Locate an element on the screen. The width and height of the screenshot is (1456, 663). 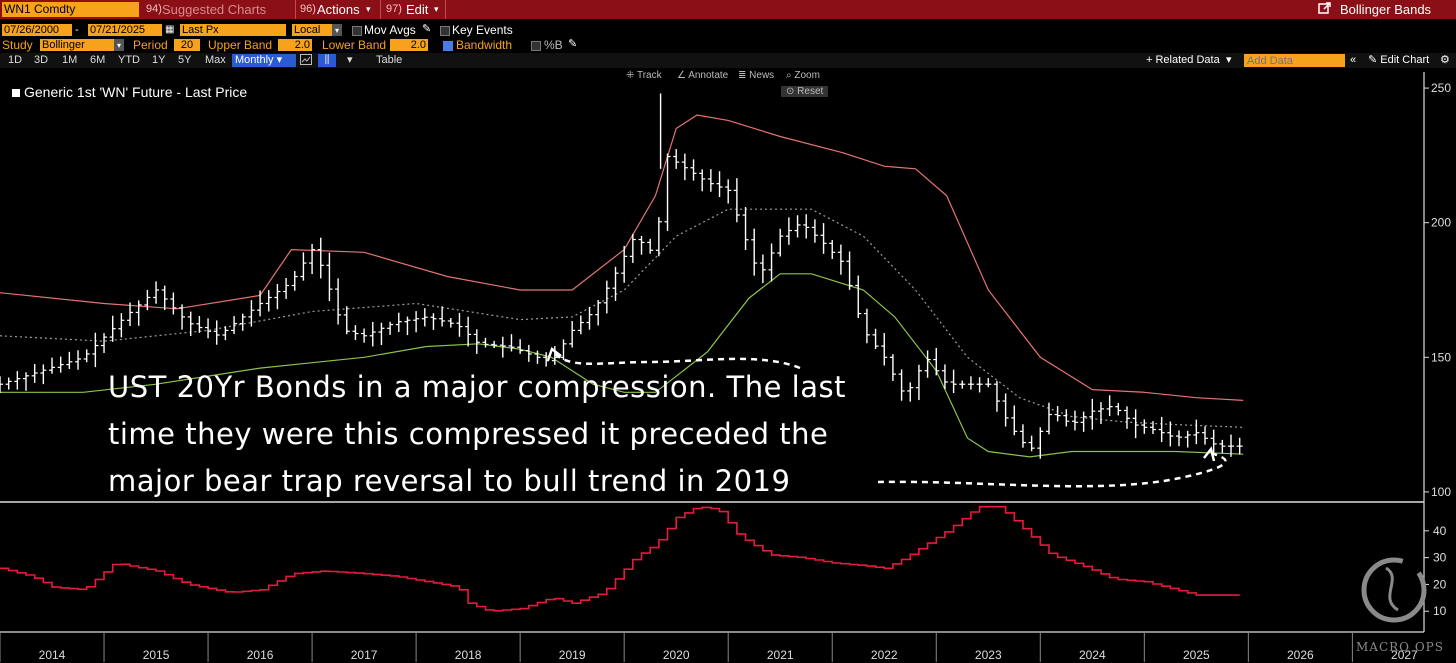
timeframe-ytd: YTD is located at coordinates (129, 60).